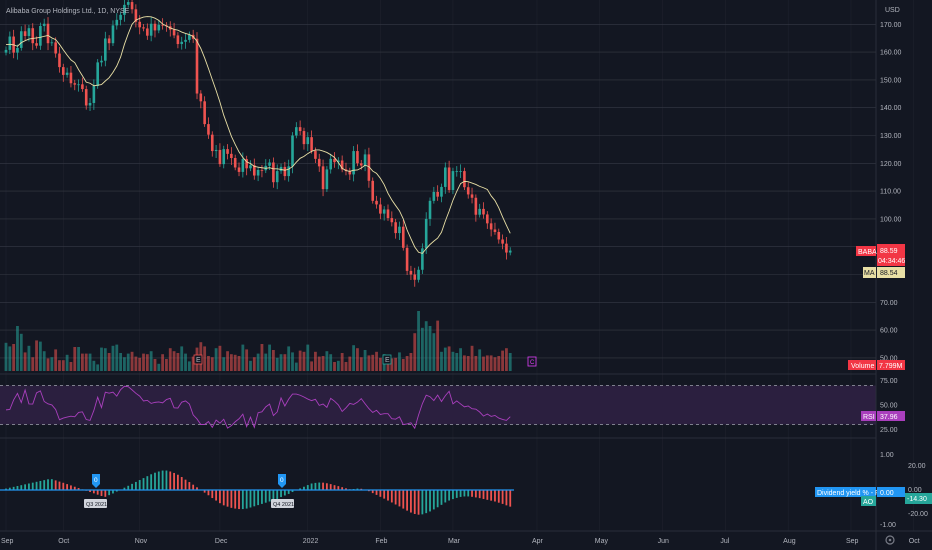 This screenshot has width=932, height=550. Describe the element at coordinates (68, 11) in the screenshot. I see `chart-title: Alibaba Group Holdings Ltd., 1D, NYSE` at that location.